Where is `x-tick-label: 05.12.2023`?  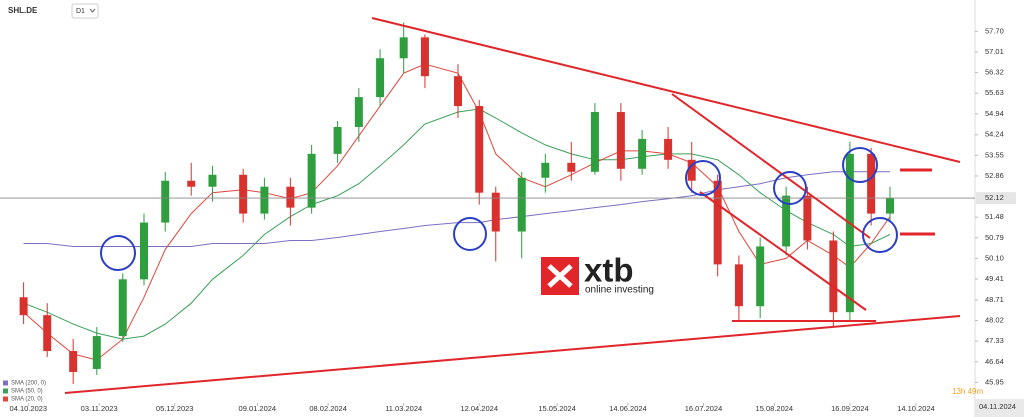
x-tick-label: 05.12.2023 is located at coordinates (175, 408).